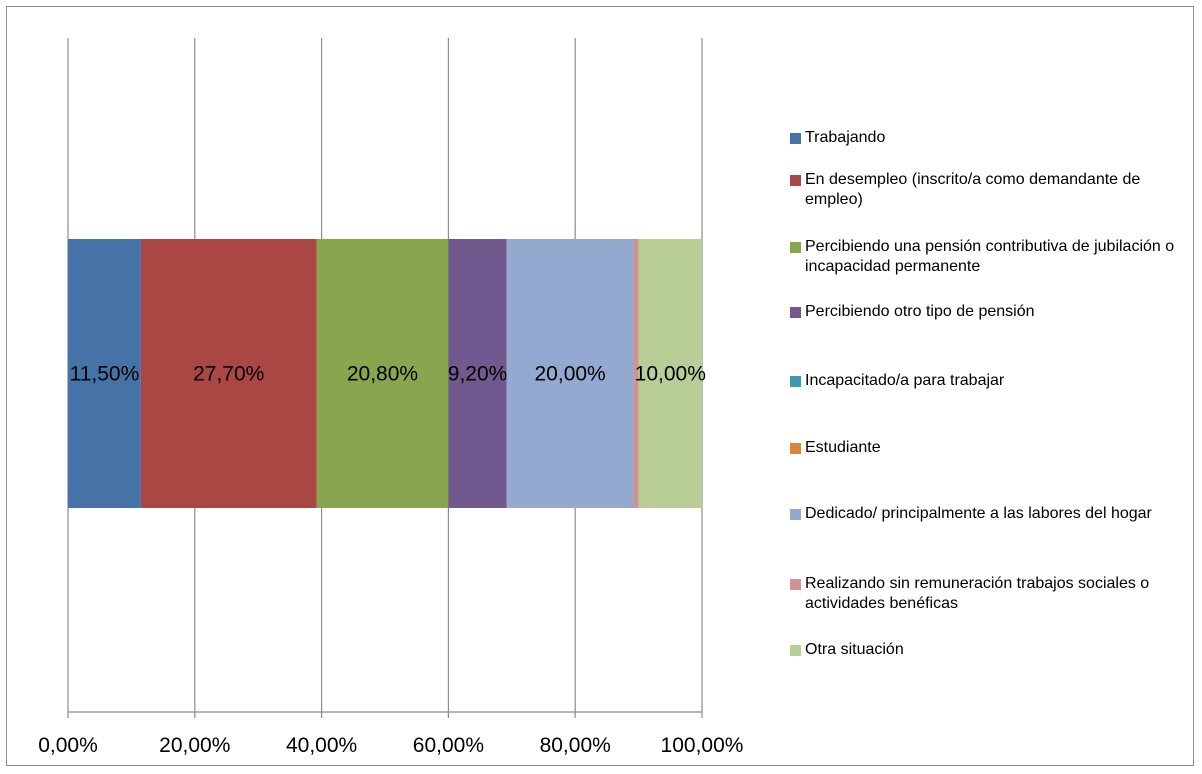  What do you see at coordinates (575, 745) in the screenshot?
I see `x-tick-label: 80,00%` at bounding box center [575, 745].